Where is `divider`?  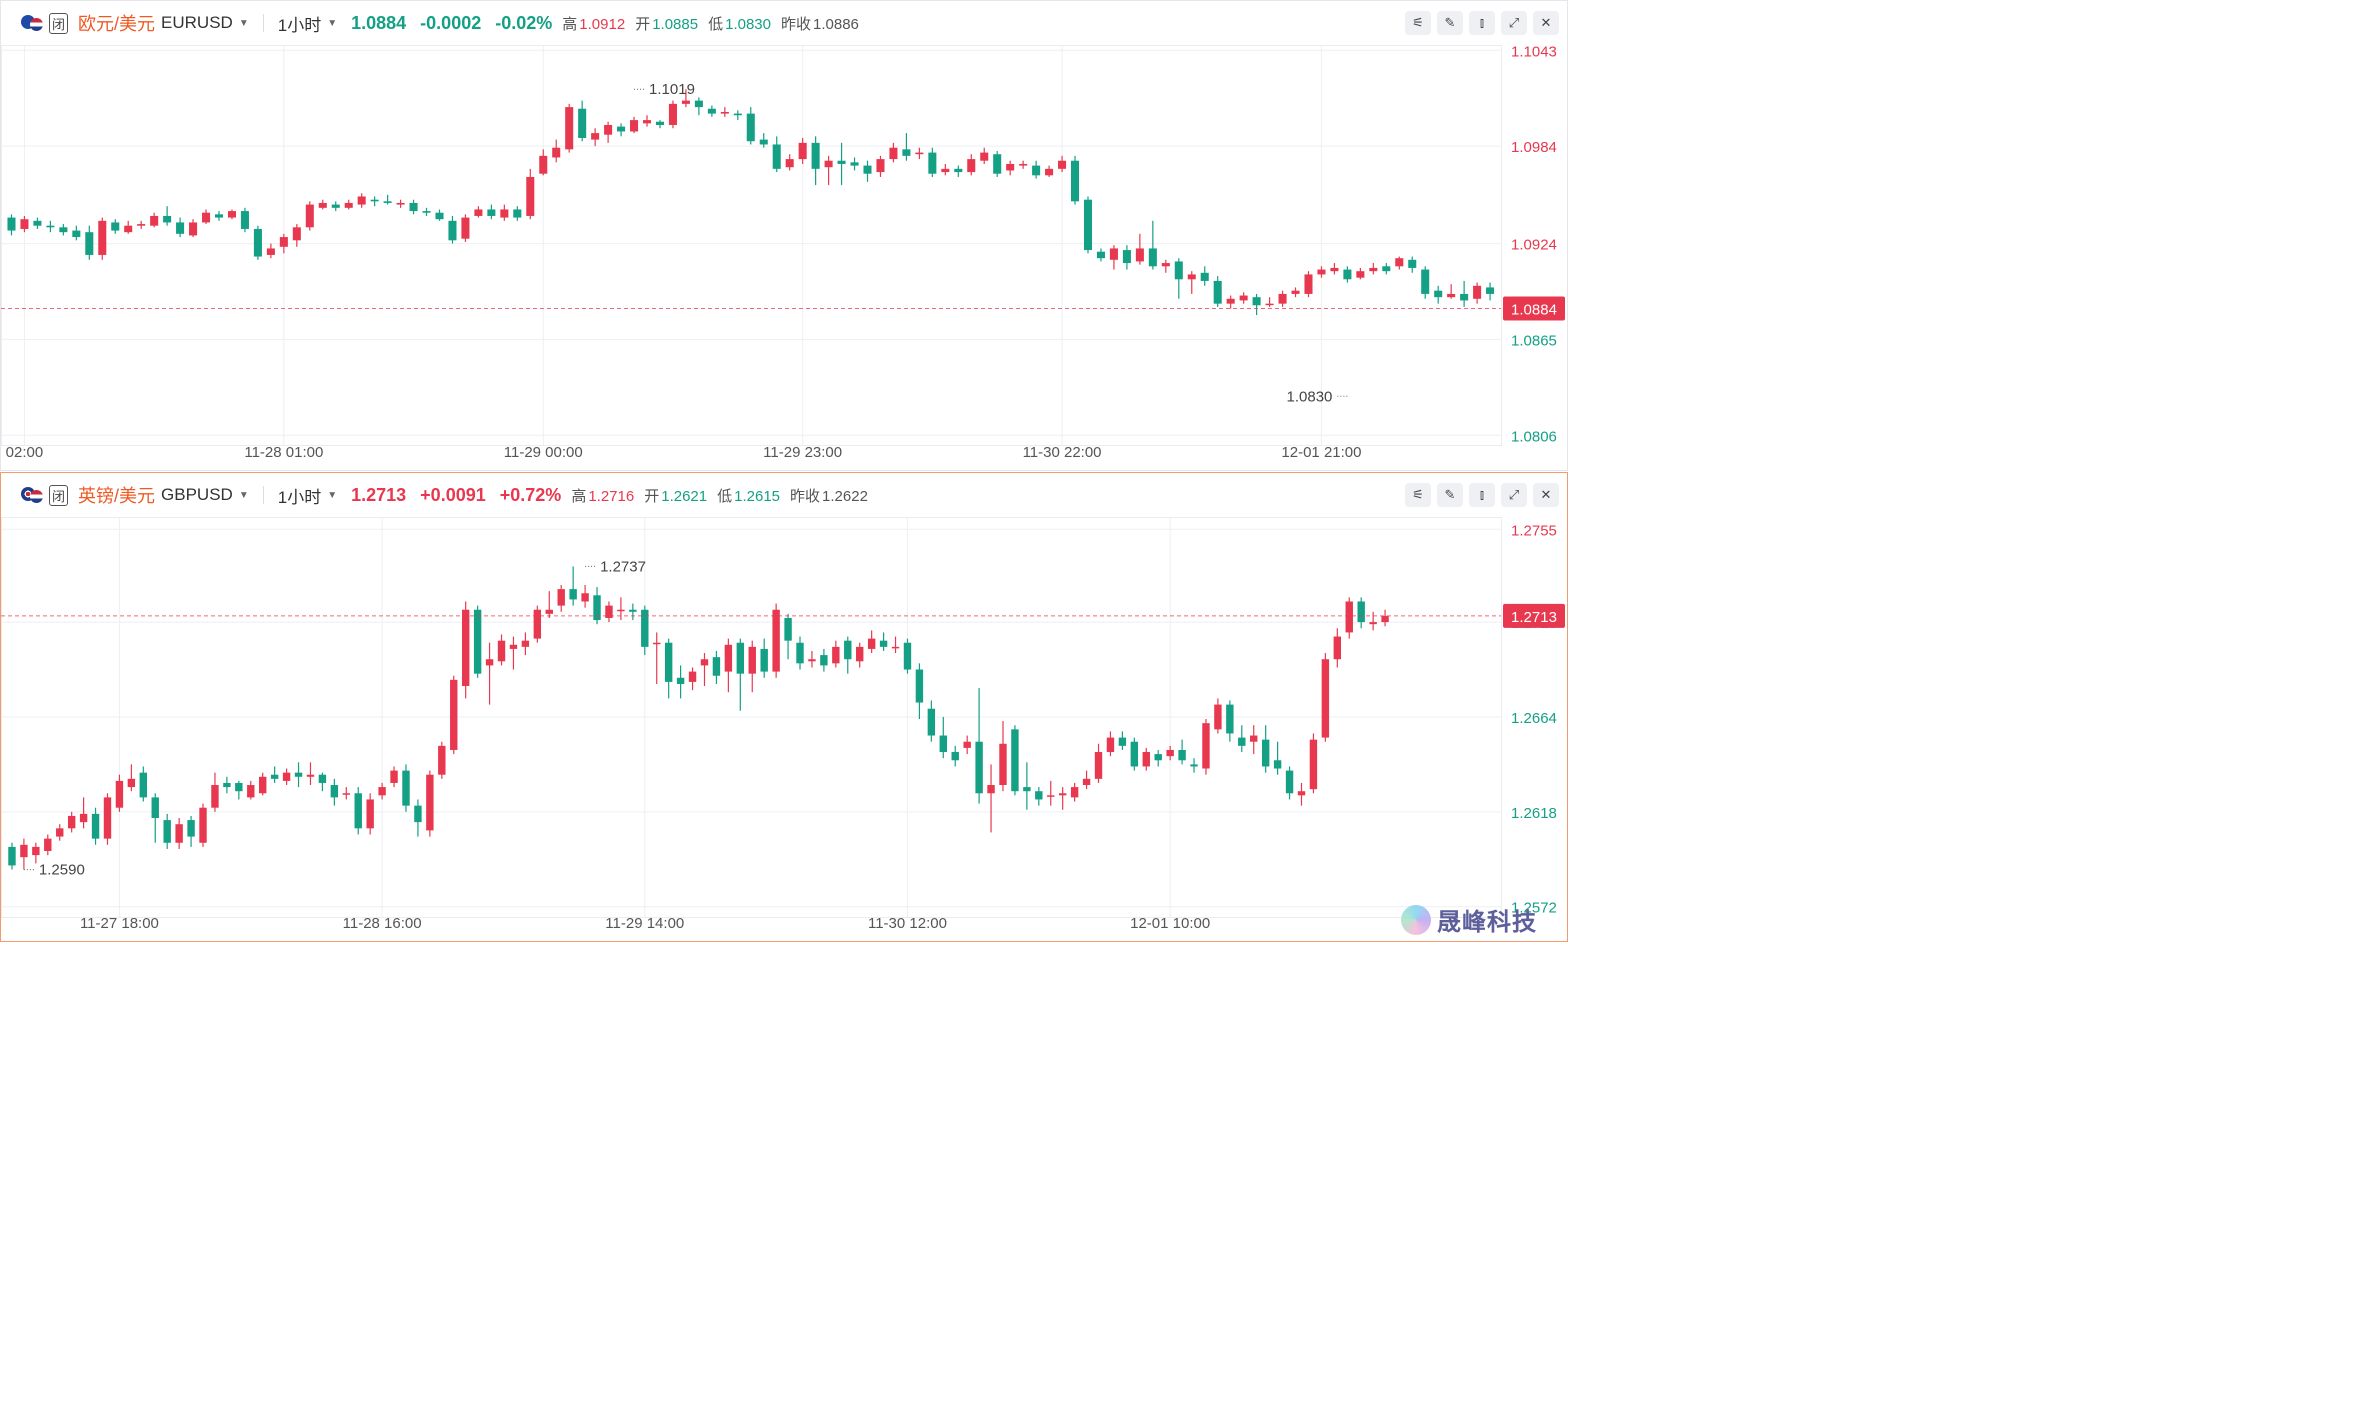 divider is located at coordinates (263, 23).